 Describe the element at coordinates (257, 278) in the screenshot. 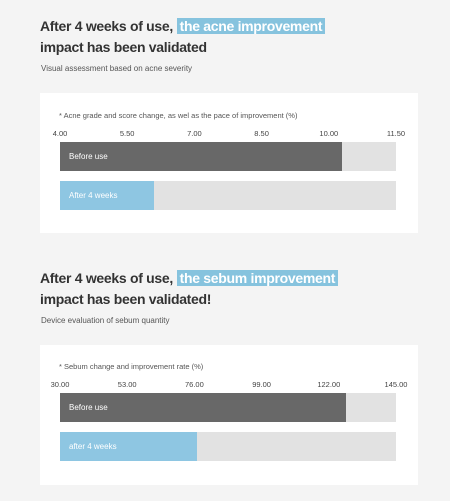

I see `sebum-heading-highlight: the sebum improvement` at that location.